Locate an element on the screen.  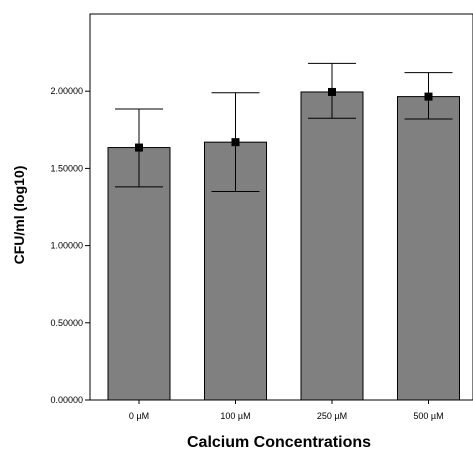
y-tick-label: 1.50000 is located at coordinates (66, 168).